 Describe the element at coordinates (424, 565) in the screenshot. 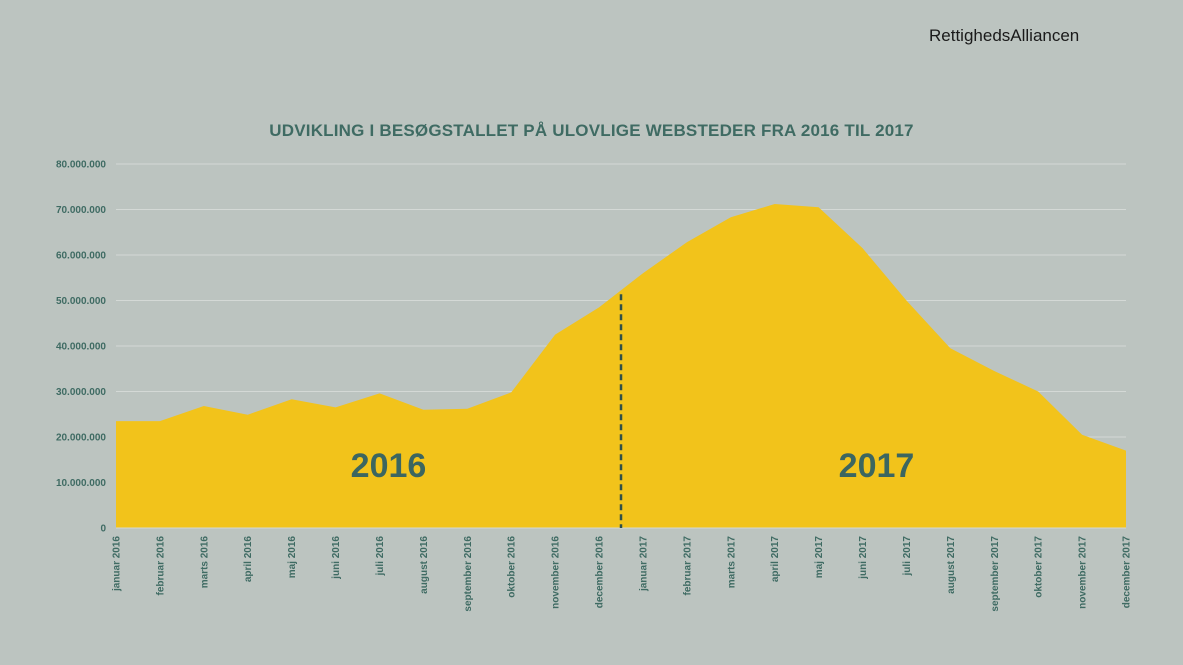

I see `x-tick-label: august 2016` at that location.